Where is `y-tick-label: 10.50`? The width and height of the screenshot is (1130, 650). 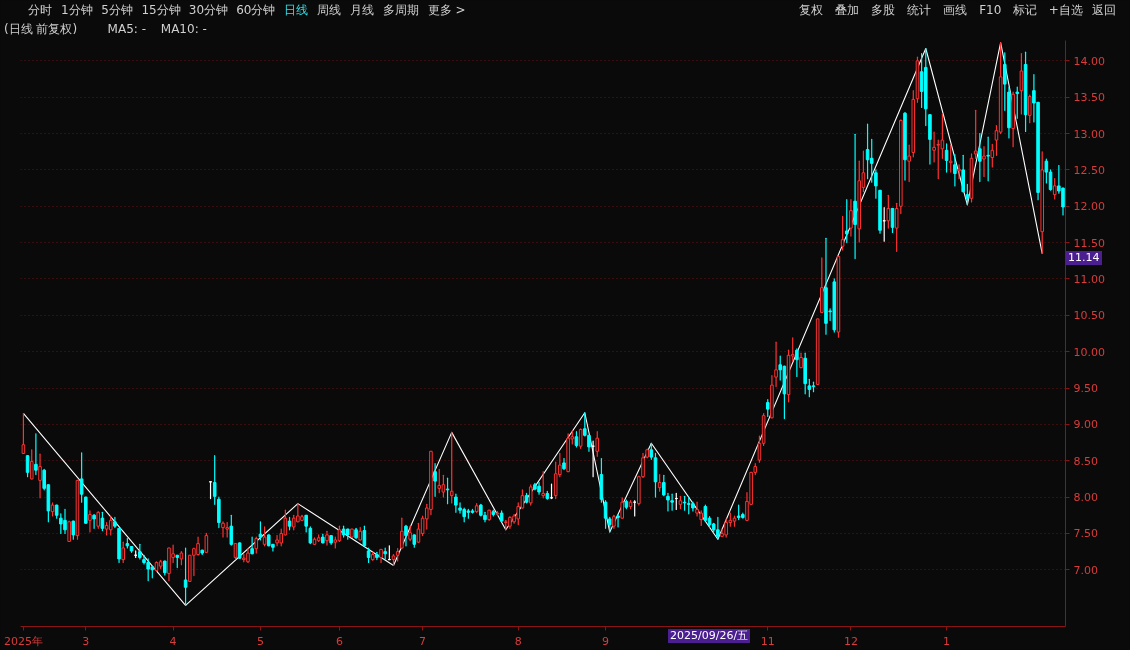
y-tick-label: 10.50 is located at coordinates (1089, 316).